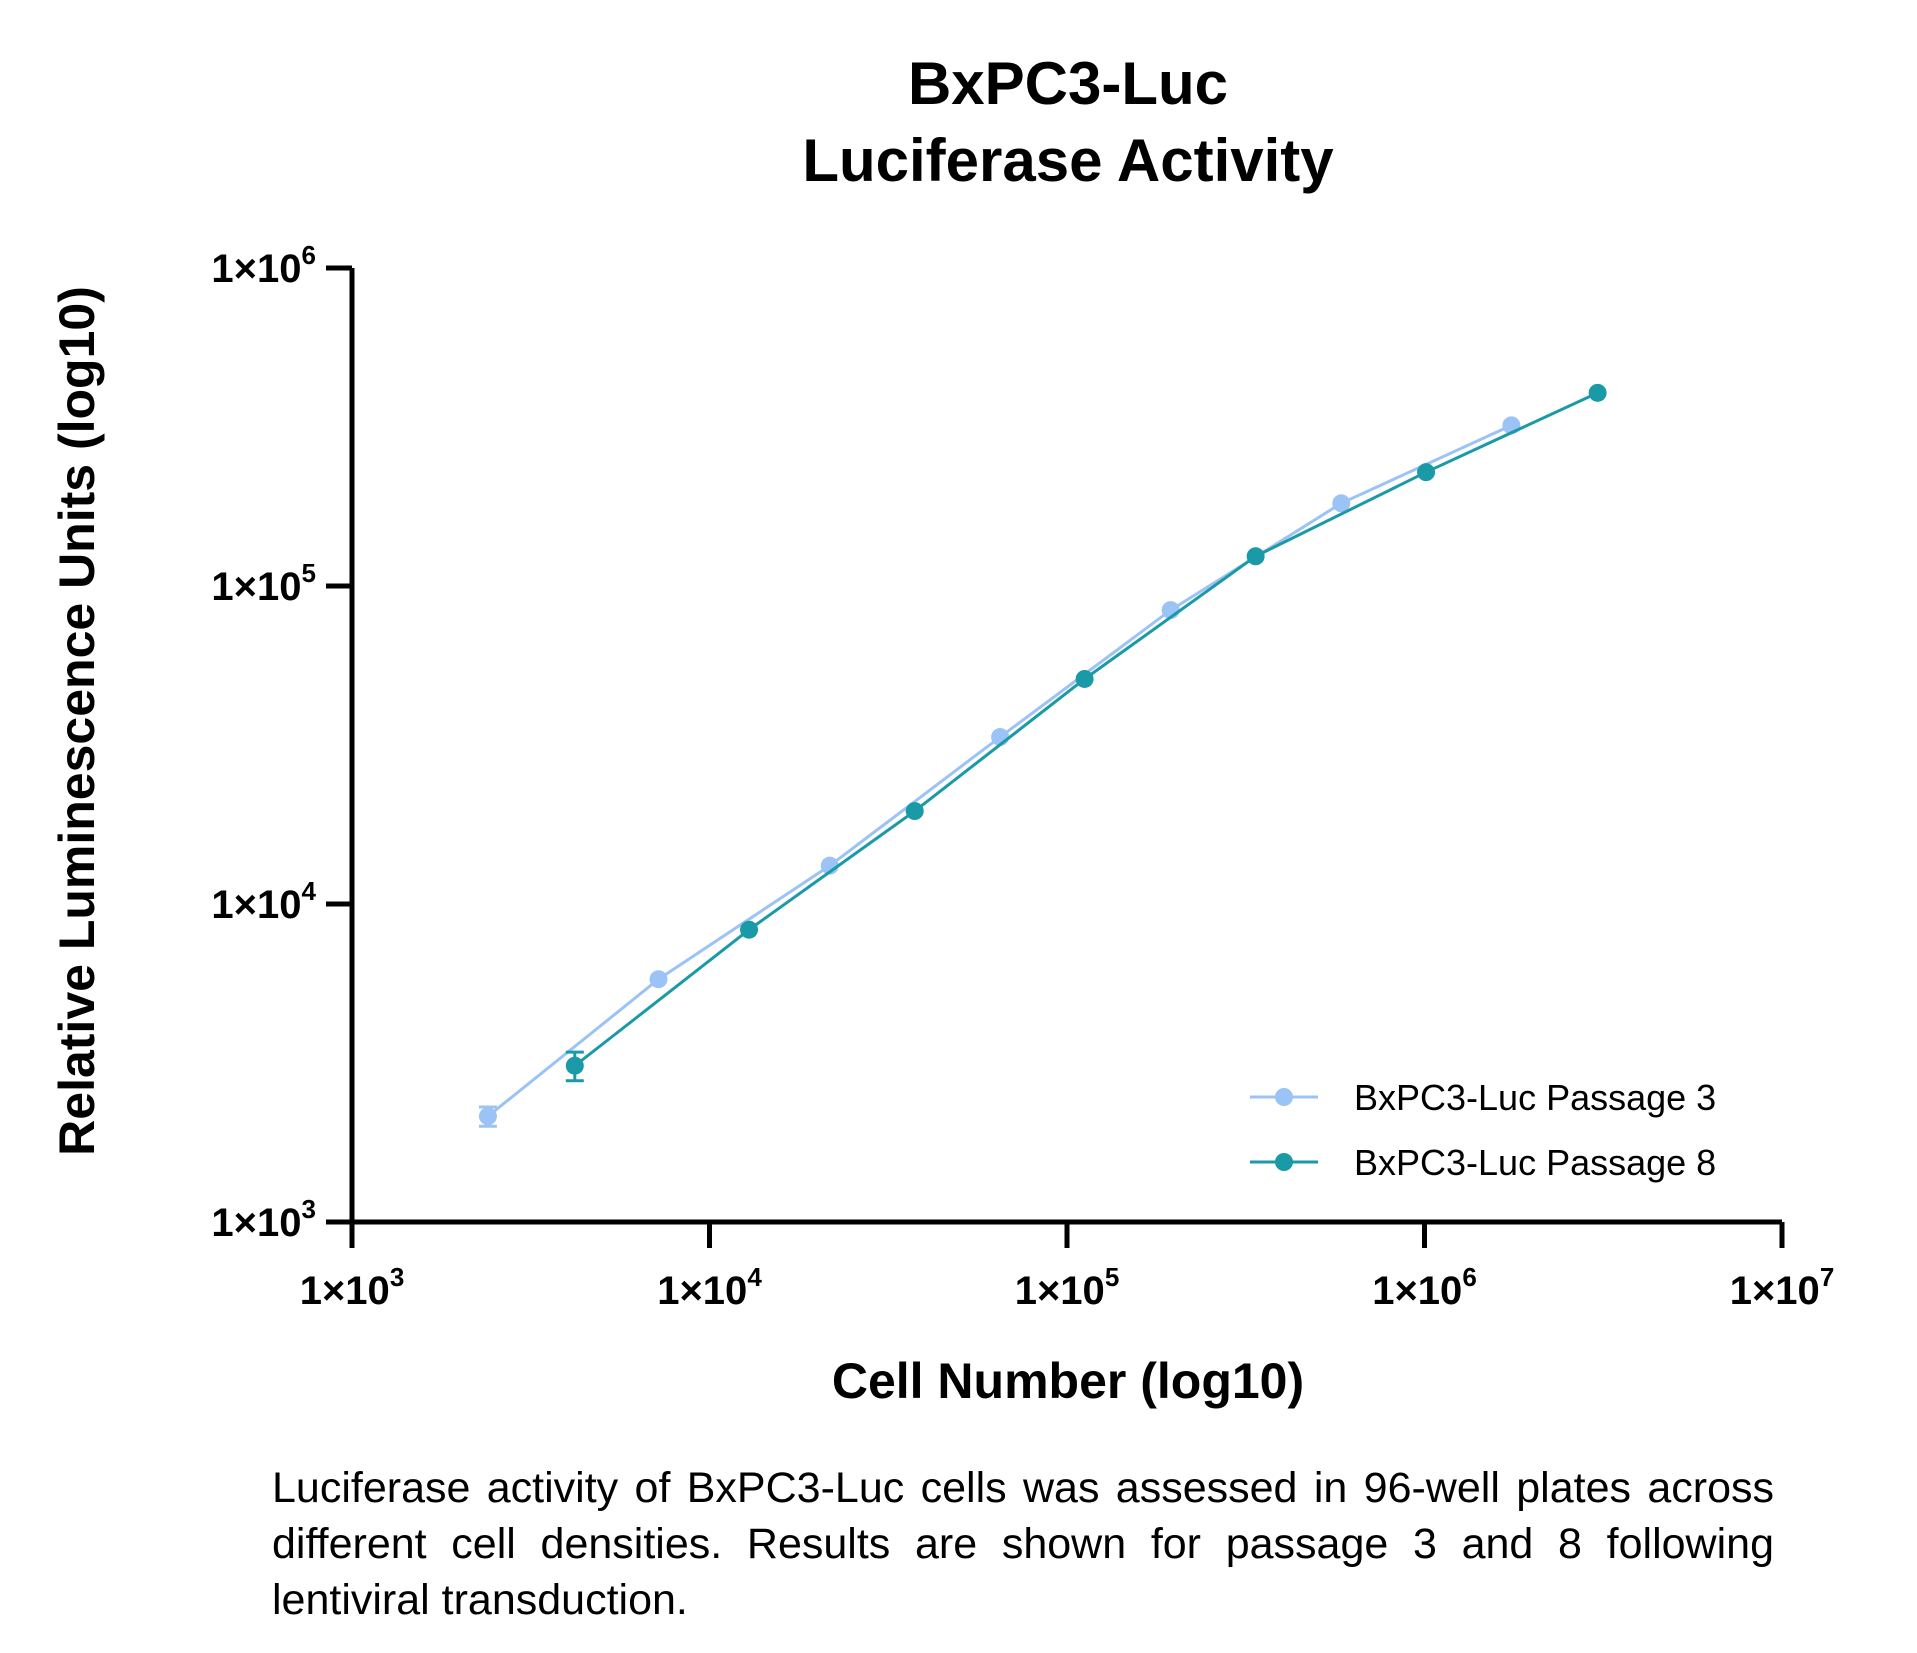 This screenshot has width=1917, height=1653. I want to click on y-axis-label: Relative Luminescence Units (log10), so click(77, 721).